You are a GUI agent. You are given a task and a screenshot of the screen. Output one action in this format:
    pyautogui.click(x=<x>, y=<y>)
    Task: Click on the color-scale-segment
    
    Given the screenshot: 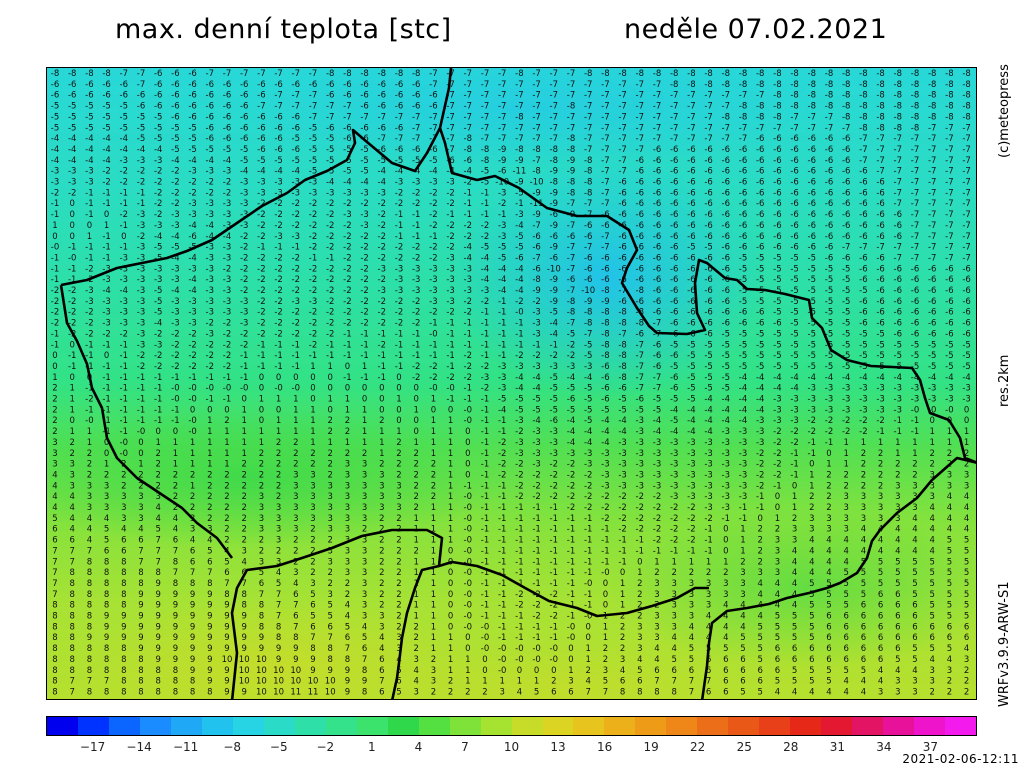 What is the action you would take?
    pyautogui.click(x=682, y=726)
    